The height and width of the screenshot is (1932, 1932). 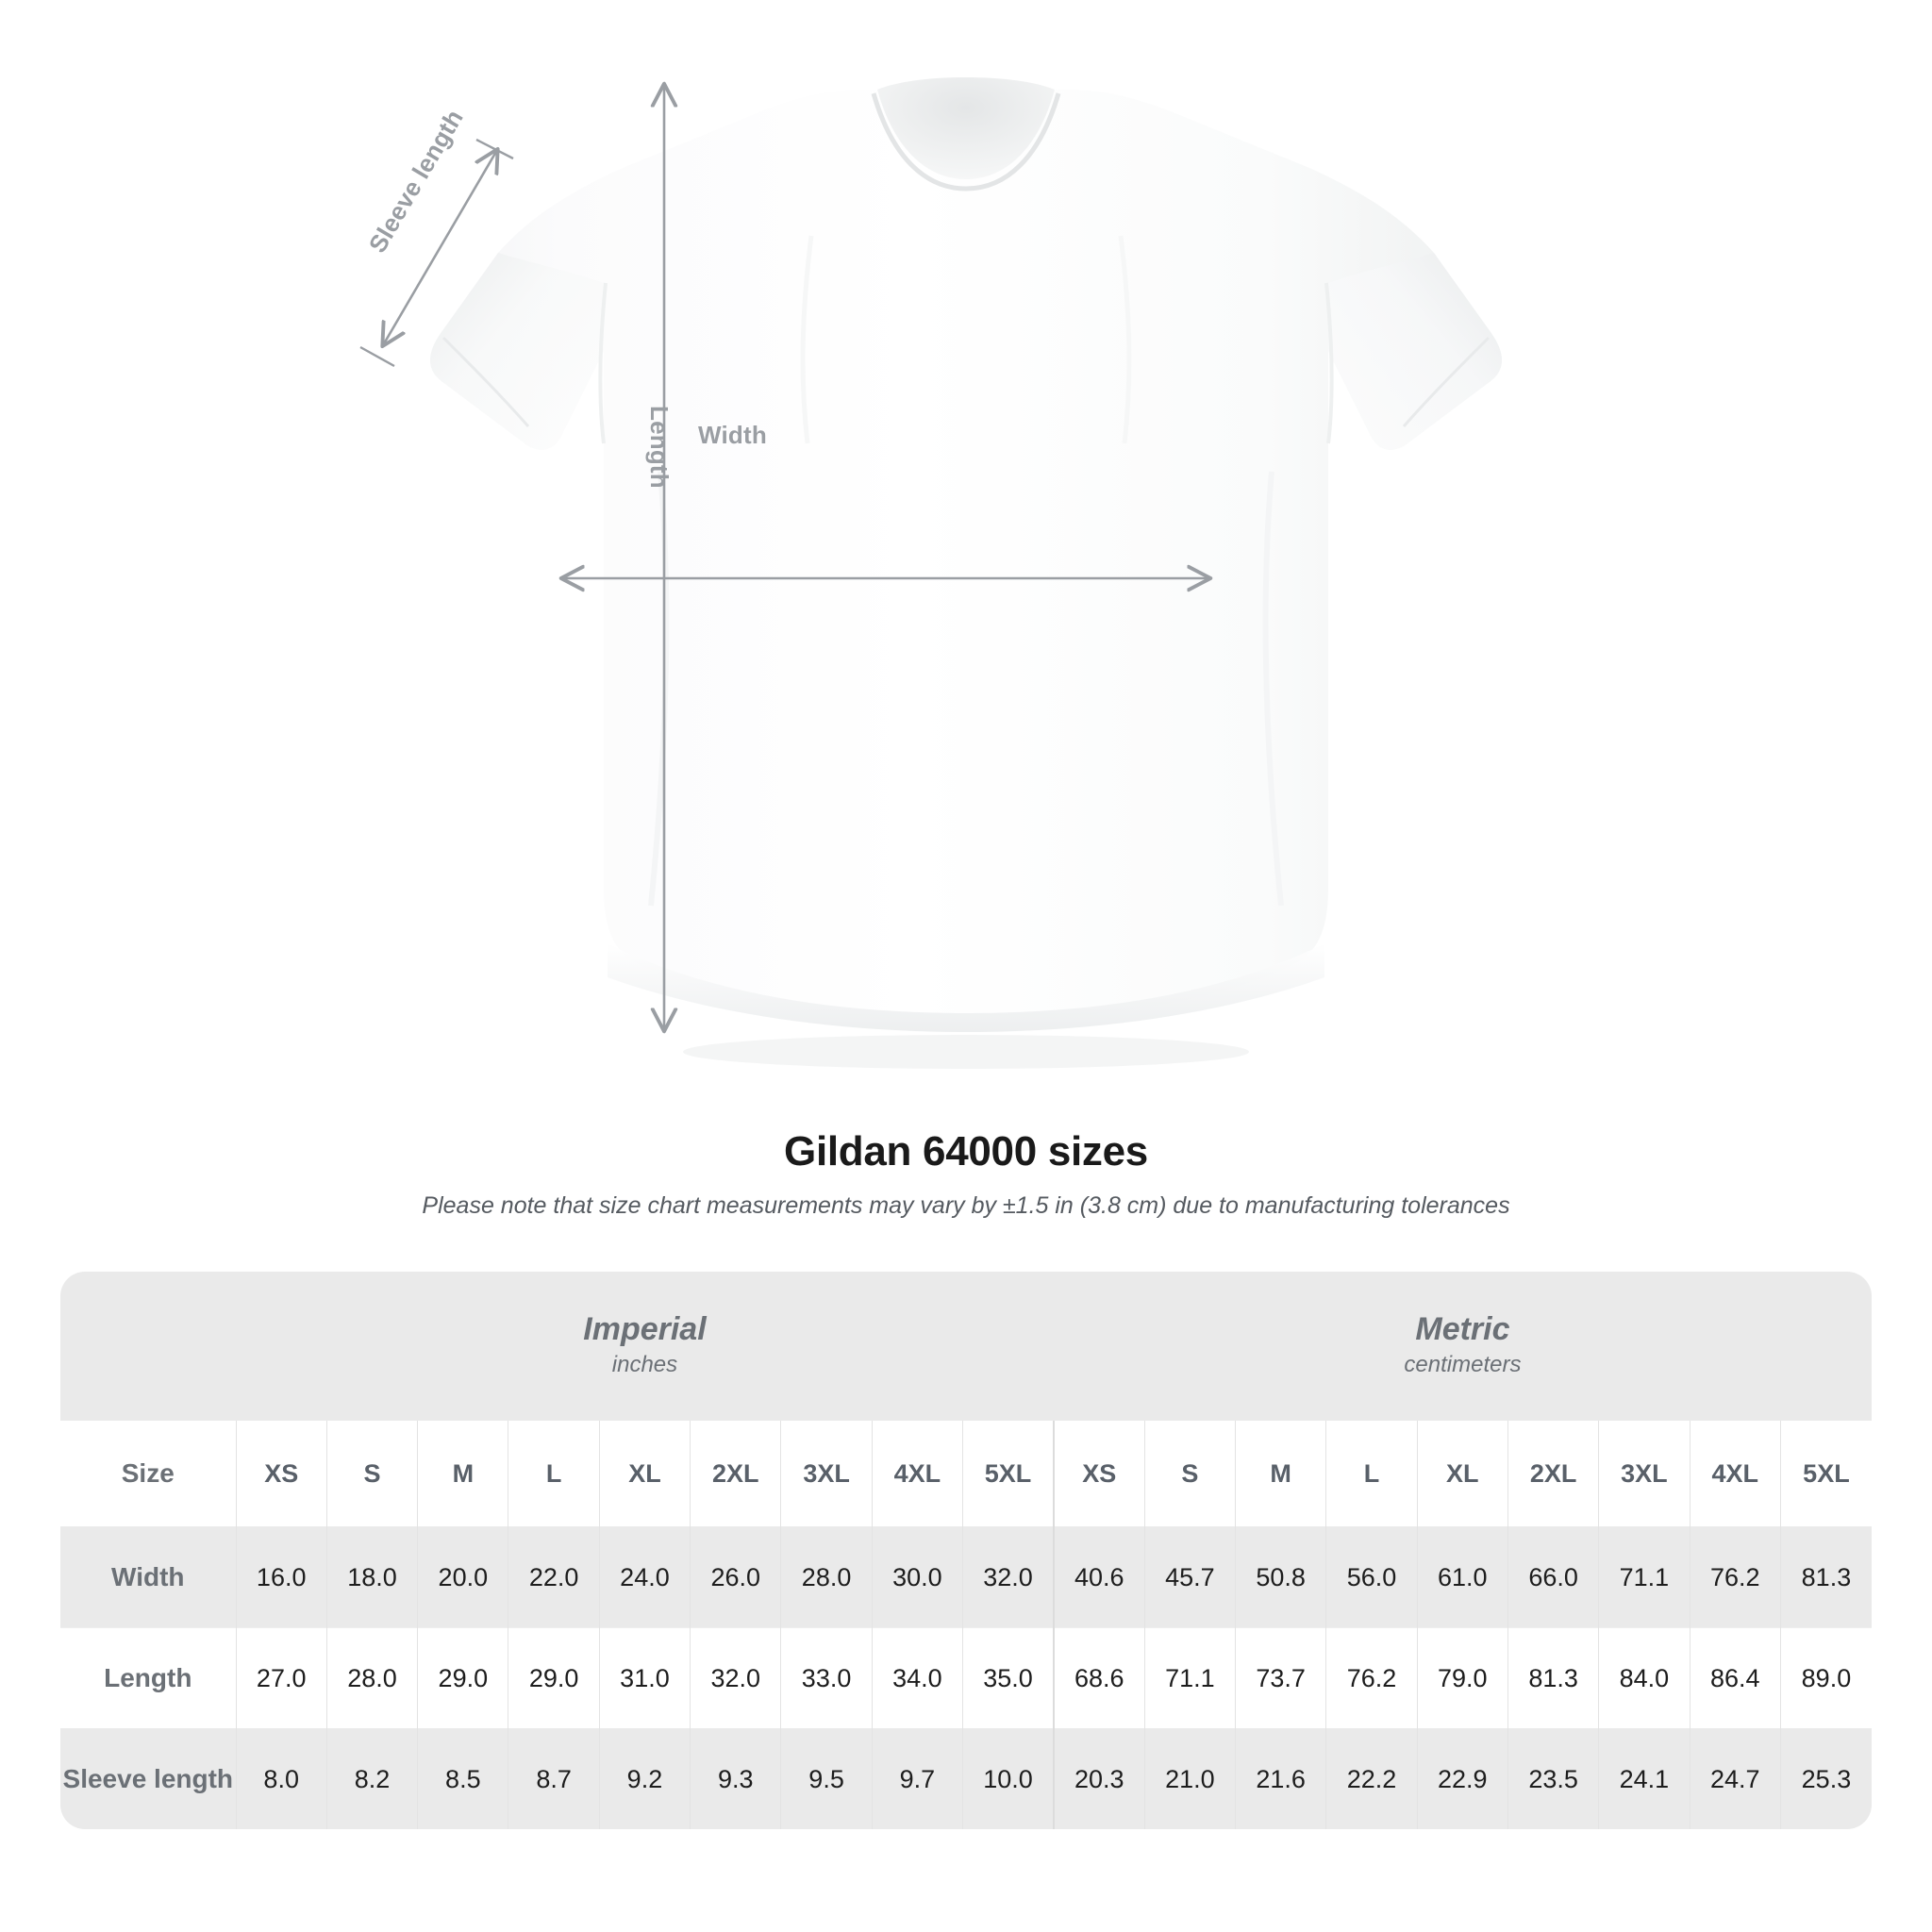 What do you see at coordinates (1008, 1577) in the screenshot?
I see `width-imp-5xl: 32.0` at bounding box center [1008, 1577].